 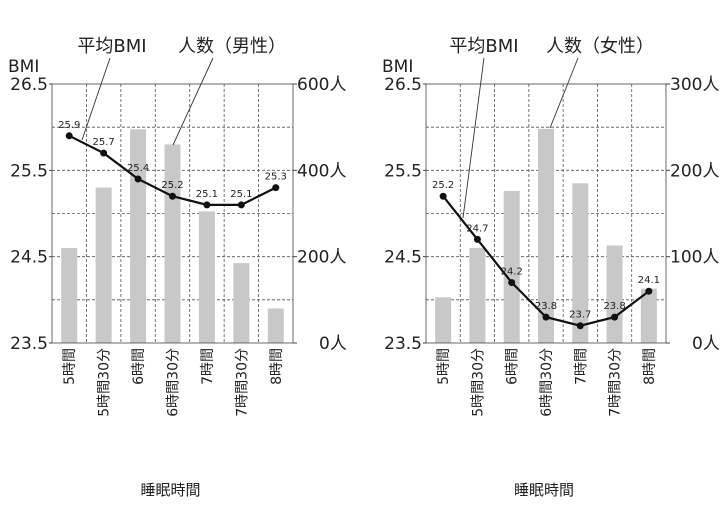 I want to click on bmi-data-label: 24.2, so click(x=512, y=272).